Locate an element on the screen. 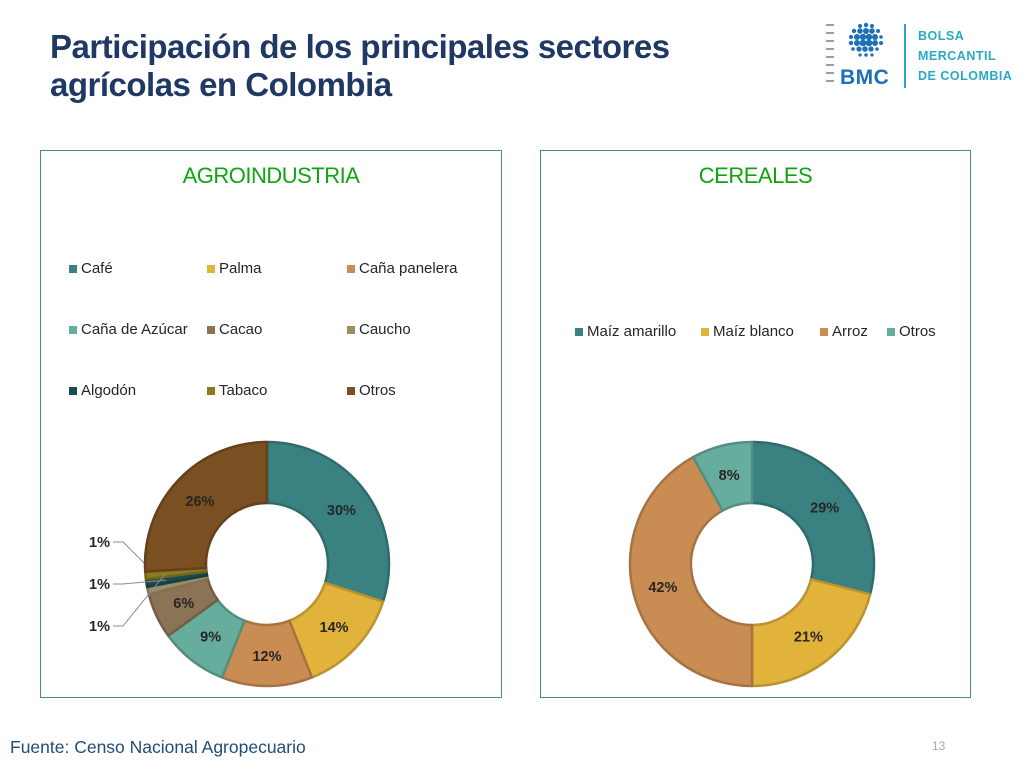 This screenshot has height=768, width=1024. logo-text-line-1: BOLSA is located at coordinates (941, 36).